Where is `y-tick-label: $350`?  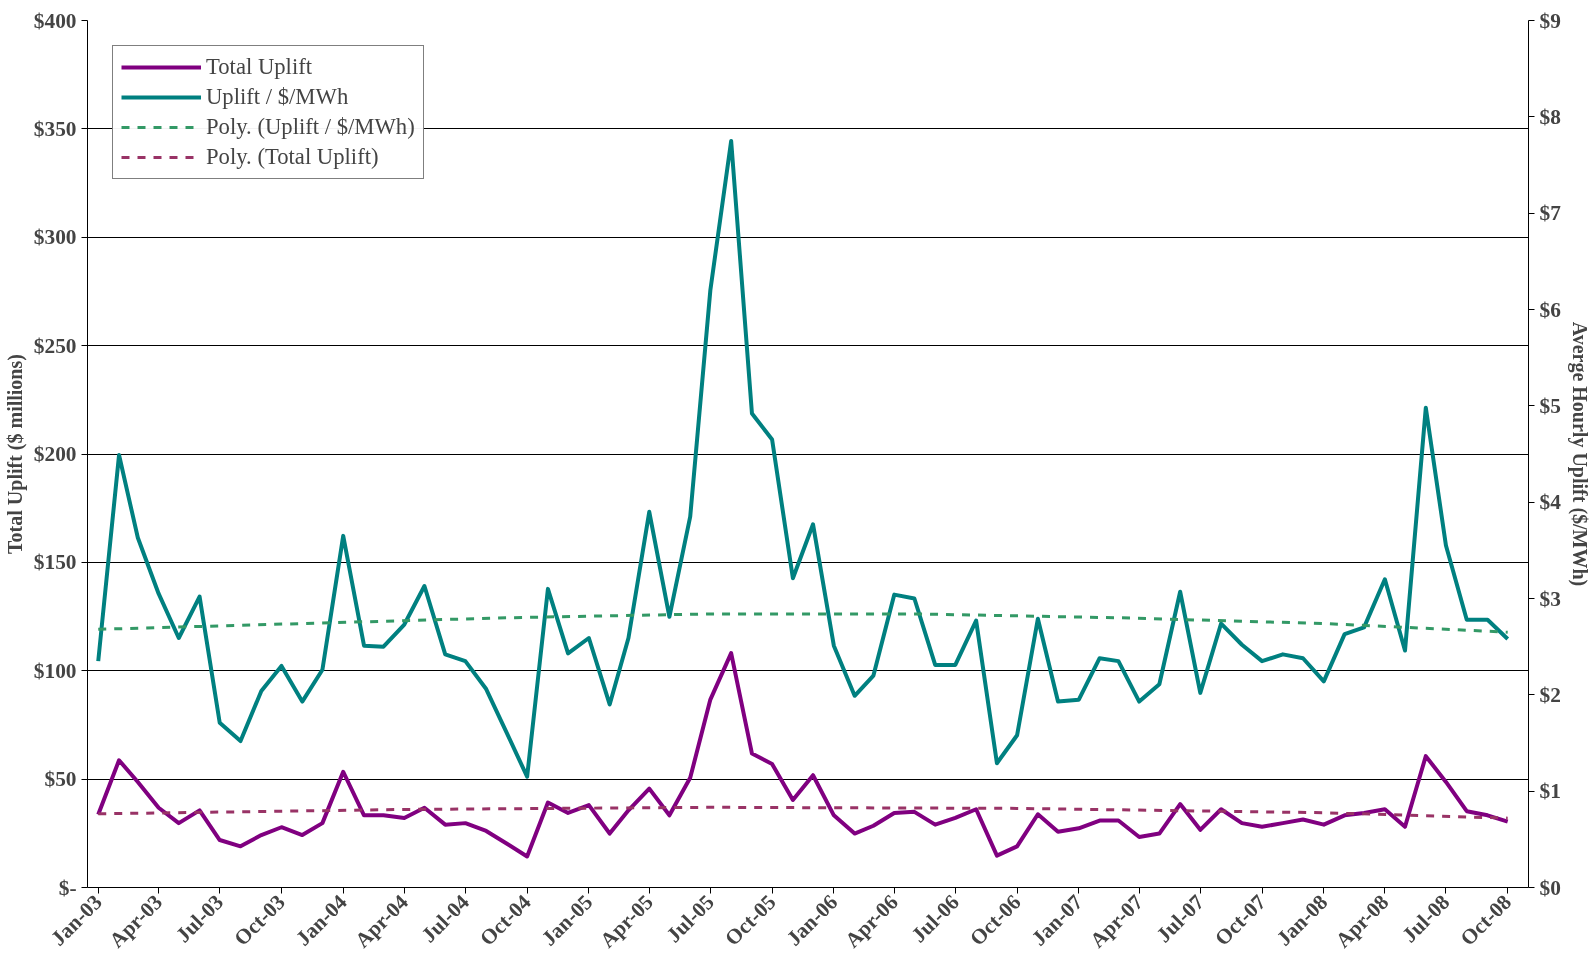
y-tick-label: $350 is located at coordinates (55, 128).